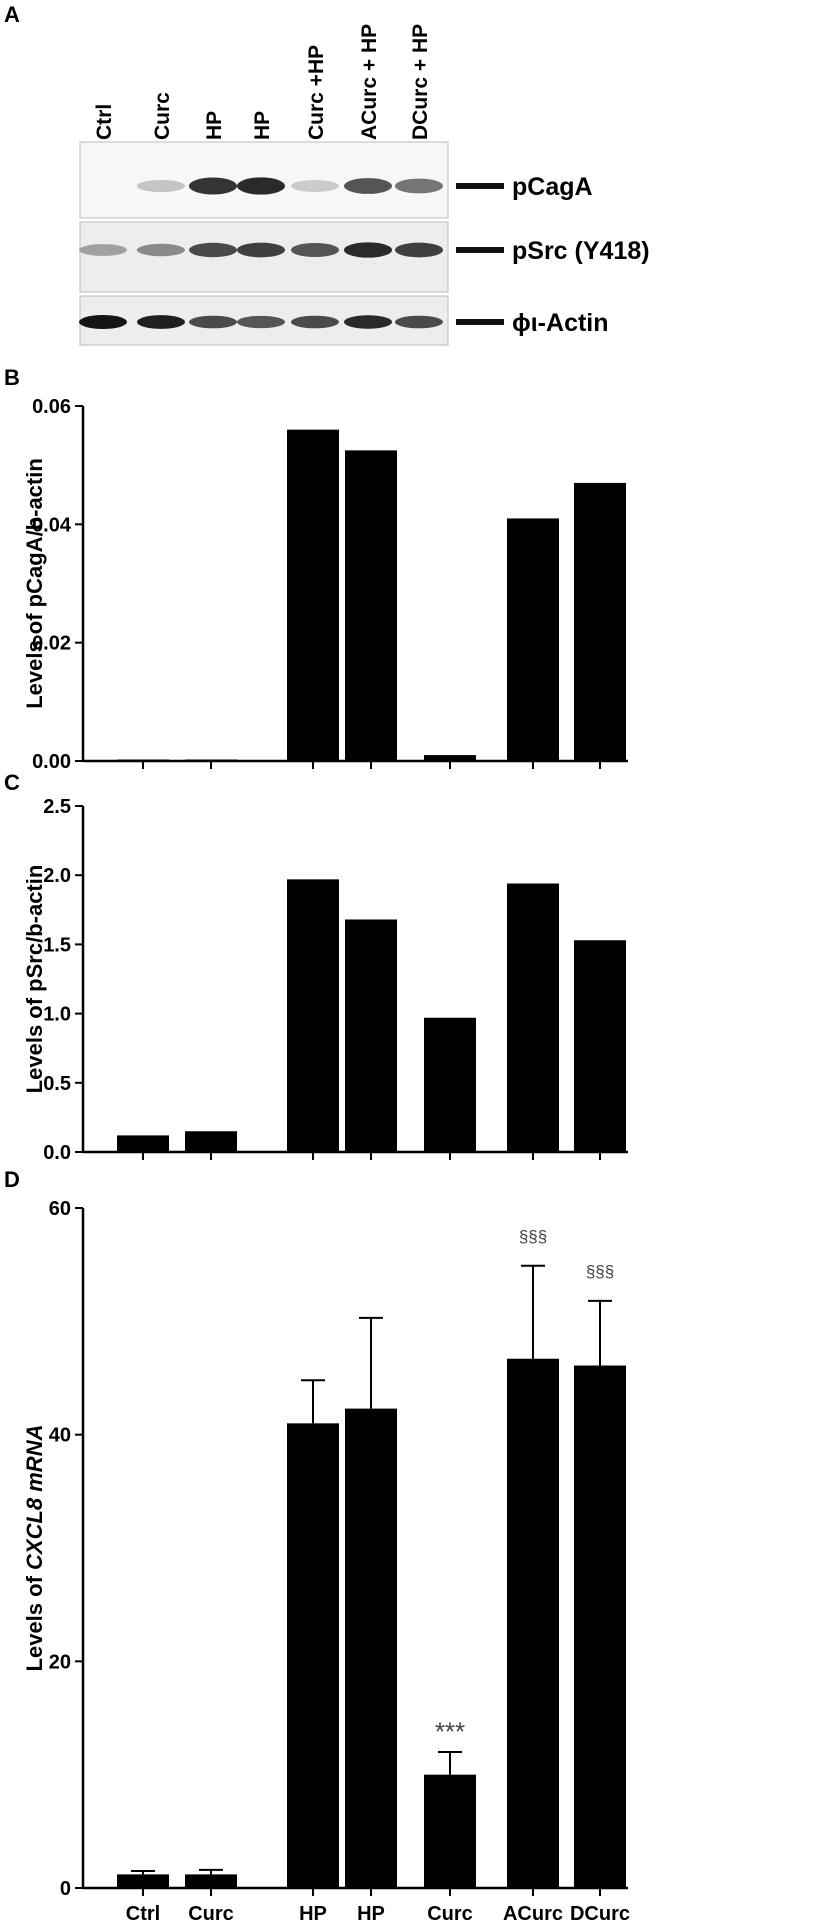 This screenshot has height=1927, width=827. I want to click on y-tick-label: 1.0, so click(57, 1015).